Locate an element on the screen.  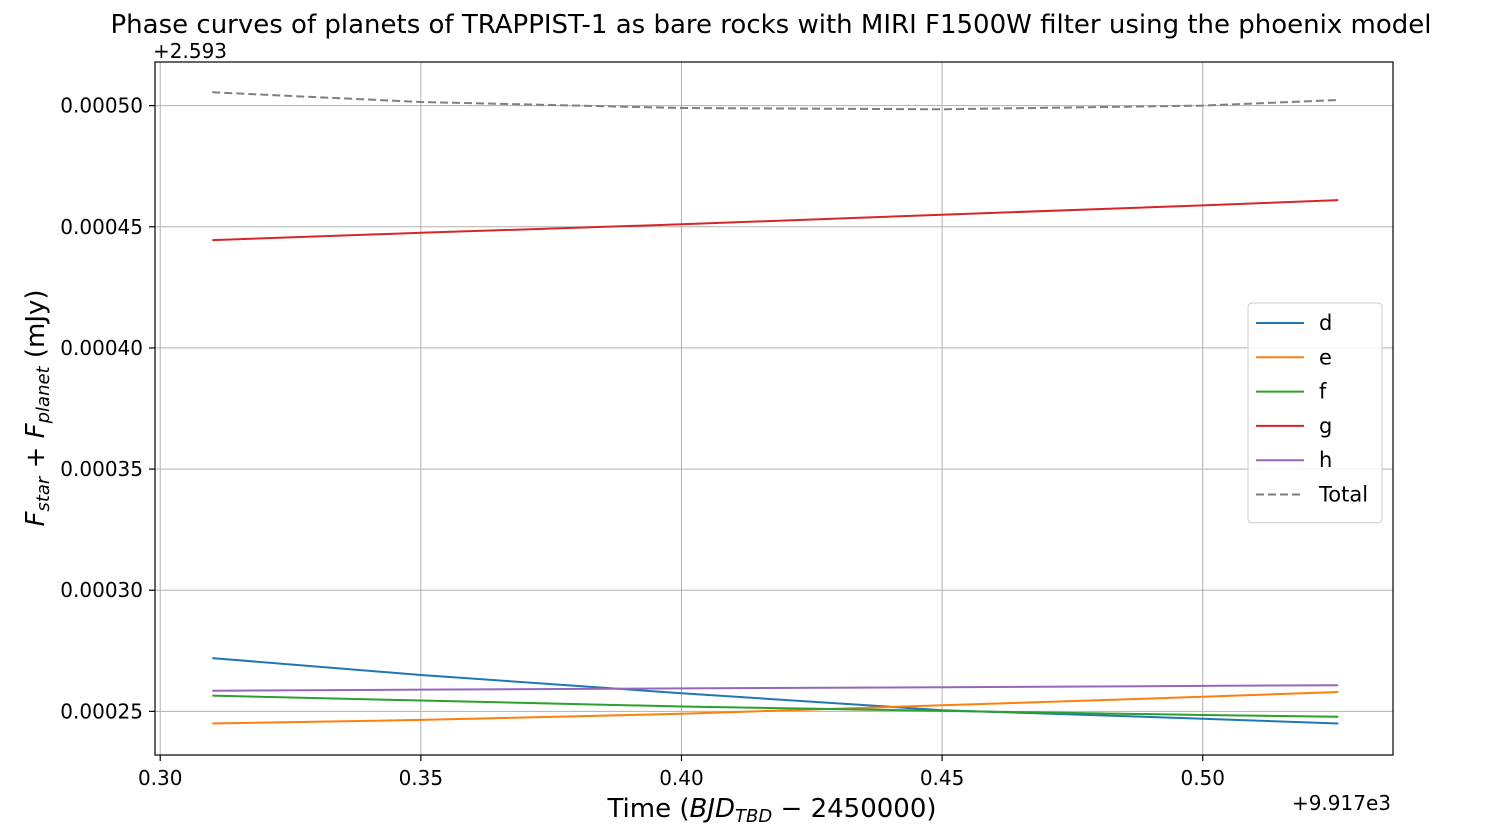
x-axis: 0.30 0.35 0.40 0.45 0.50 is located at coordinates (681, 772).